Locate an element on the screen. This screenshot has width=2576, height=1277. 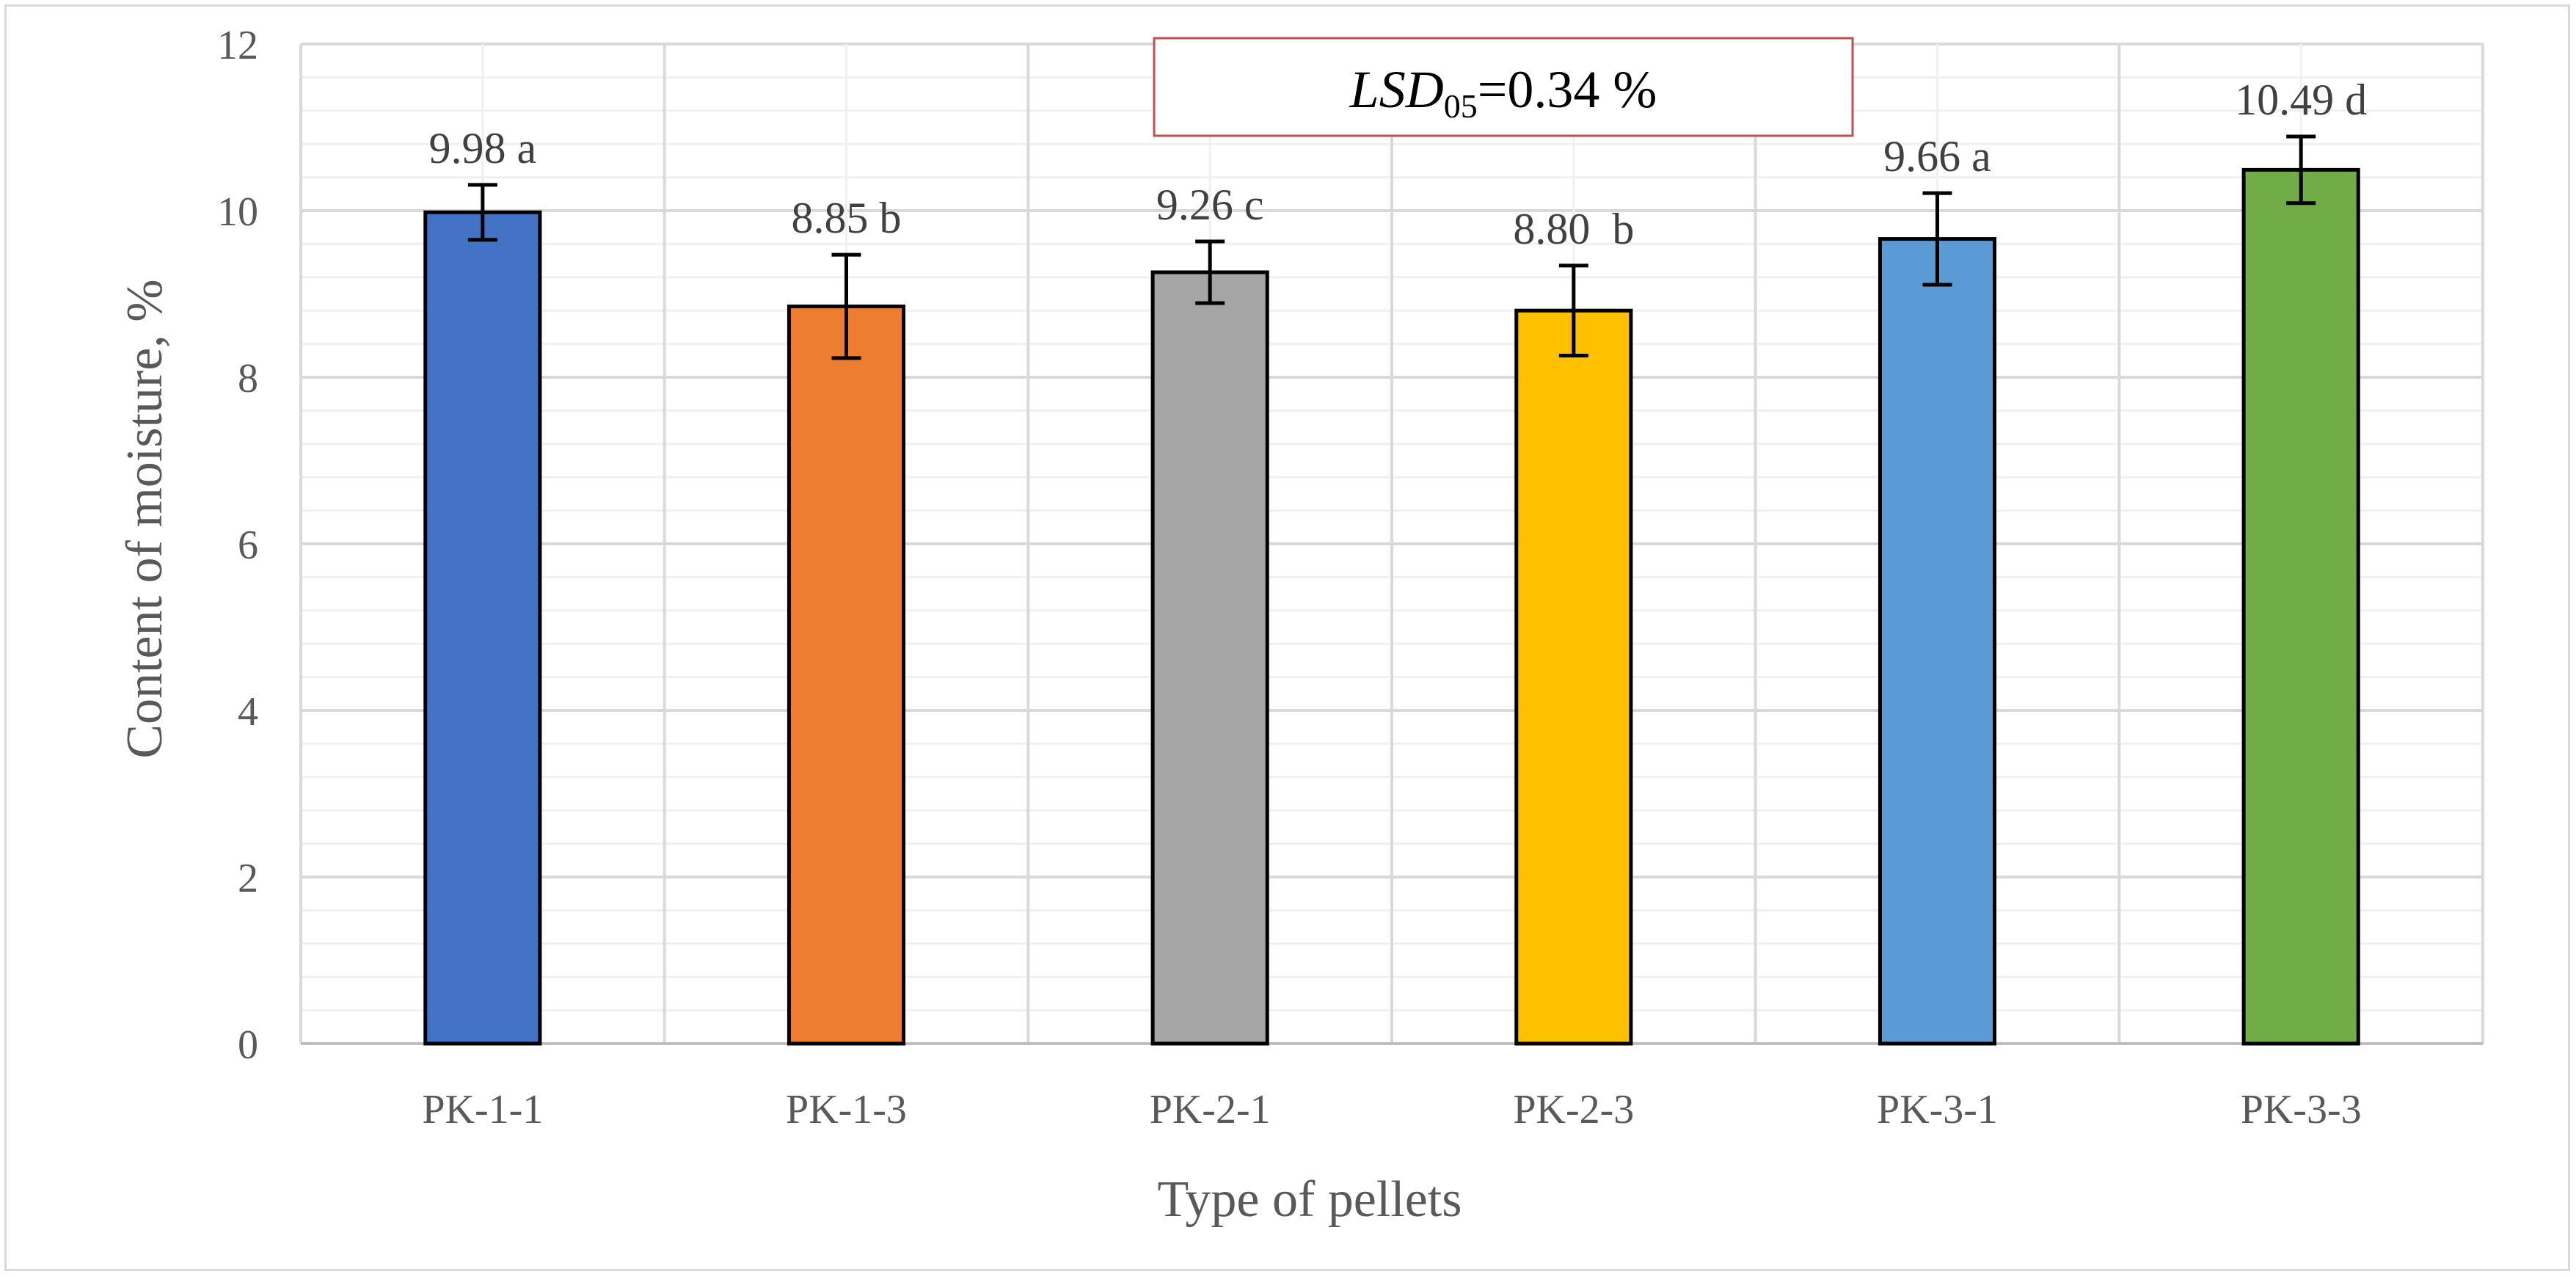
x-tick-label: PK-1-1 is located at coordinates (483, 1109).